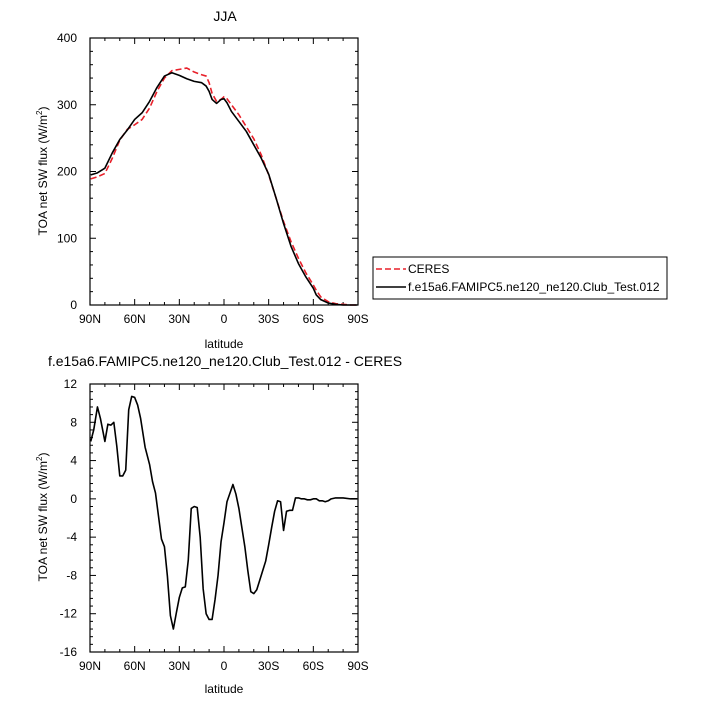 The image size is (703, 703). What do you see at coordinates (67, 38) in the screenshot?
I see `top-chart-y-tick-label: 400` at bounding box center [67, 38].